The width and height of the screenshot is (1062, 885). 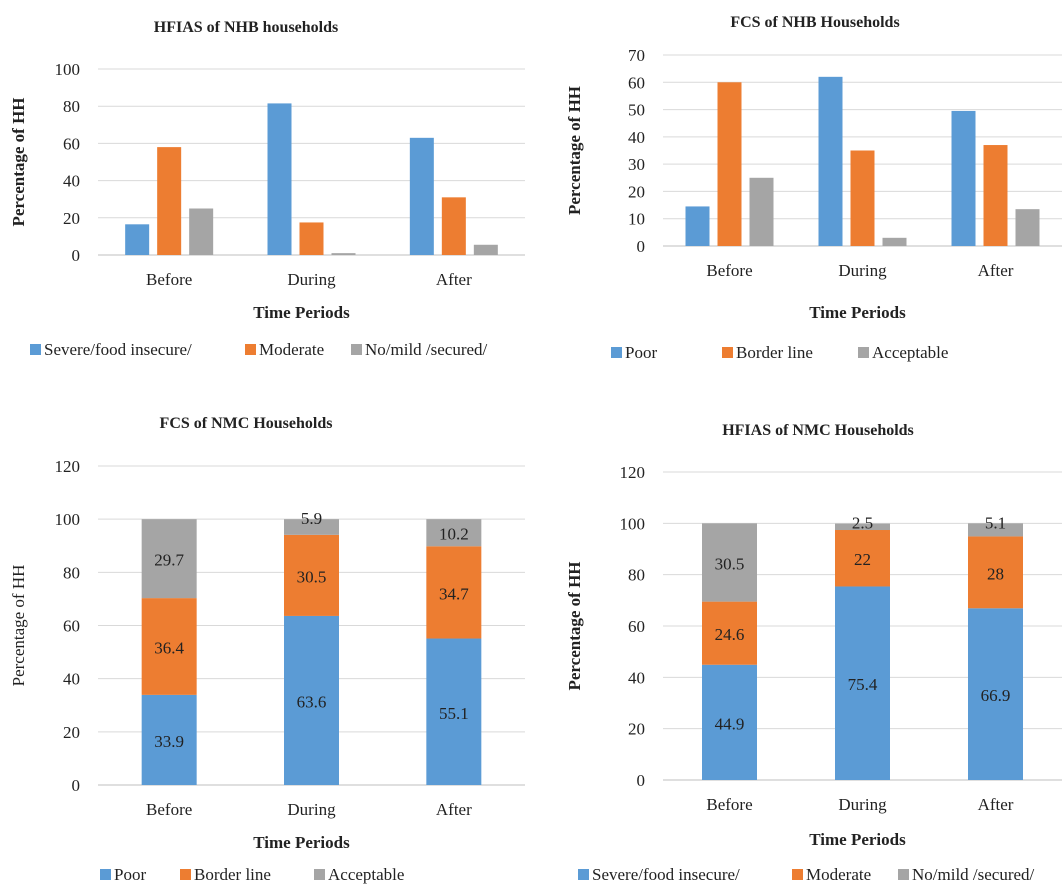 I want to click on bar-segment-moderate-before, so click(x=729, y=633).